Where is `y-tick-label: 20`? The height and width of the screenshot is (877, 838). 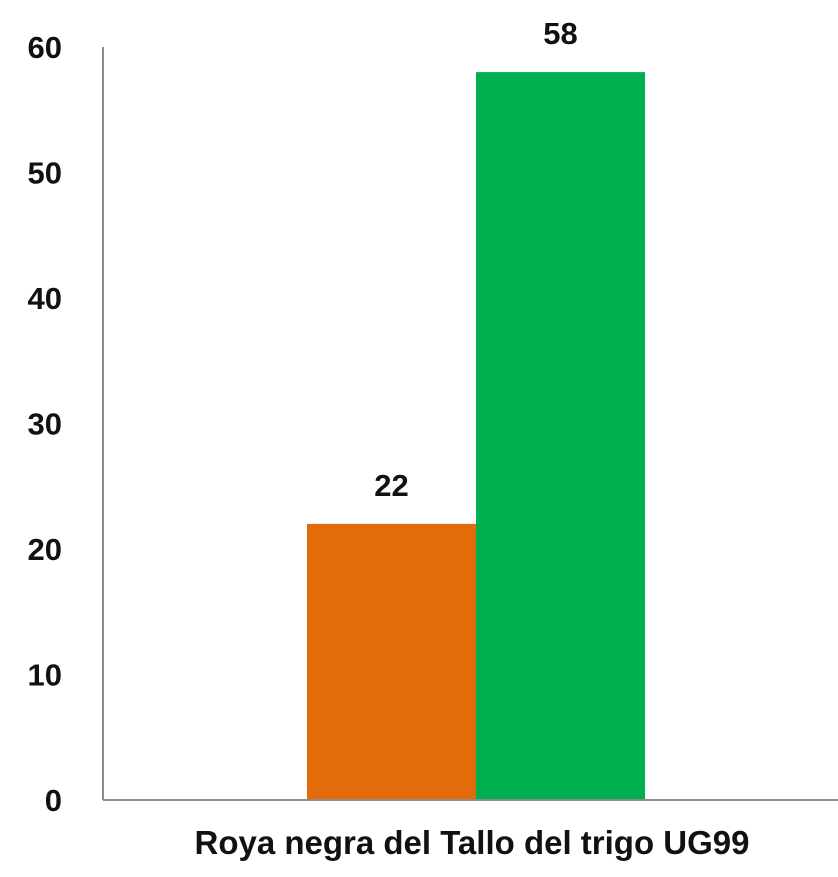 y-tick-label: 20 is located at coordinates (45, 549).